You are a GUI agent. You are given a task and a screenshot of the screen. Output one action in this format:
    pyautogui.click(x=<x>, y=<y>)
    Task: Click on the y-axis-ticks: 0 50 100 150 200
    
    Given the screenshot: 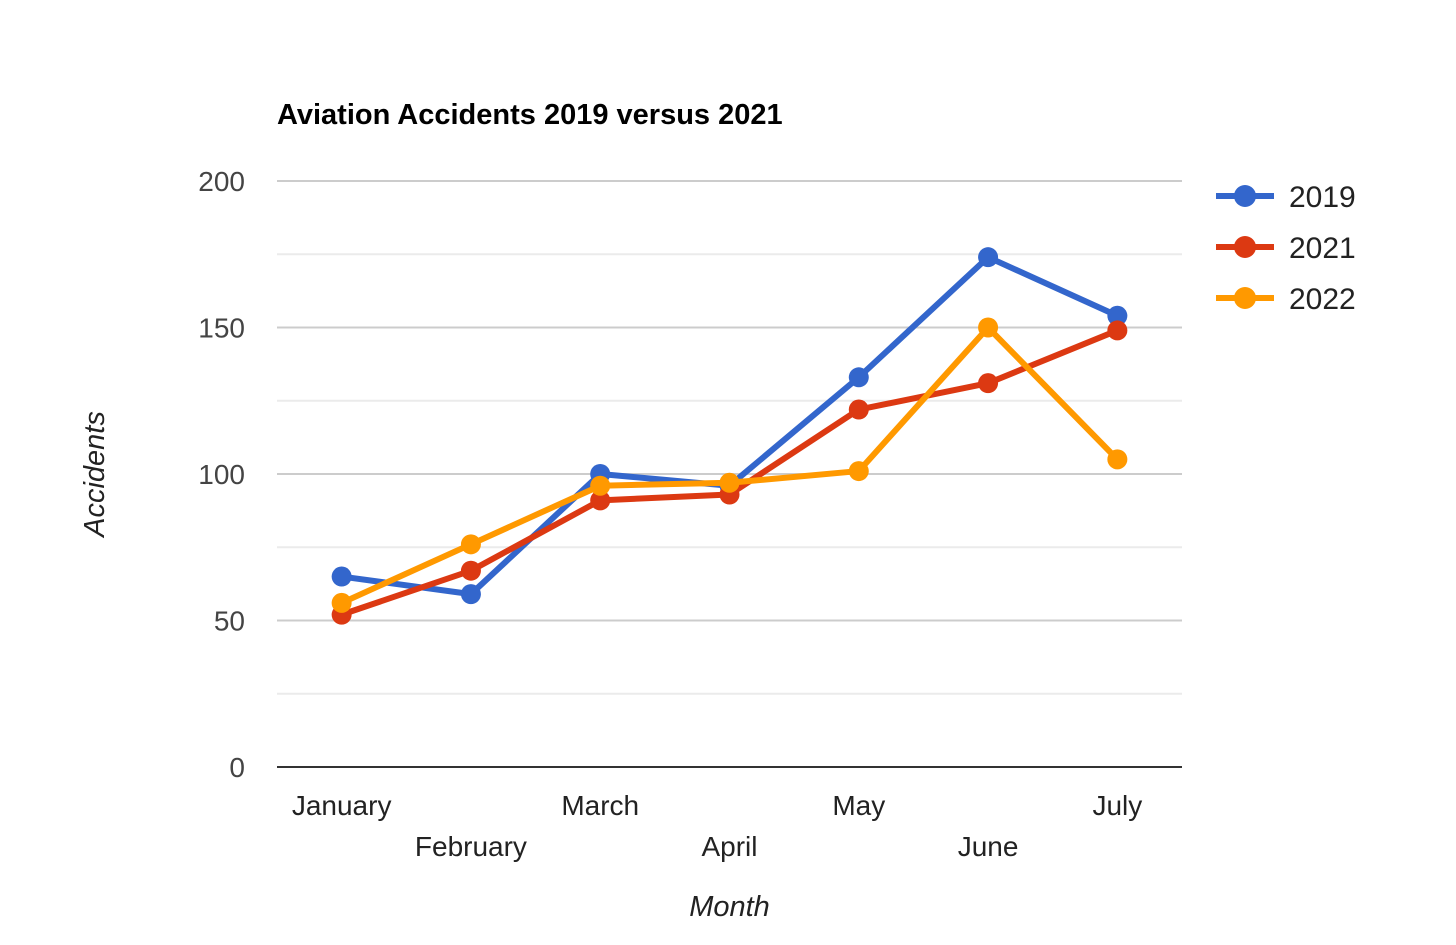 What is the action you would take?
    pyautogui.click(x=221, y=474)
    